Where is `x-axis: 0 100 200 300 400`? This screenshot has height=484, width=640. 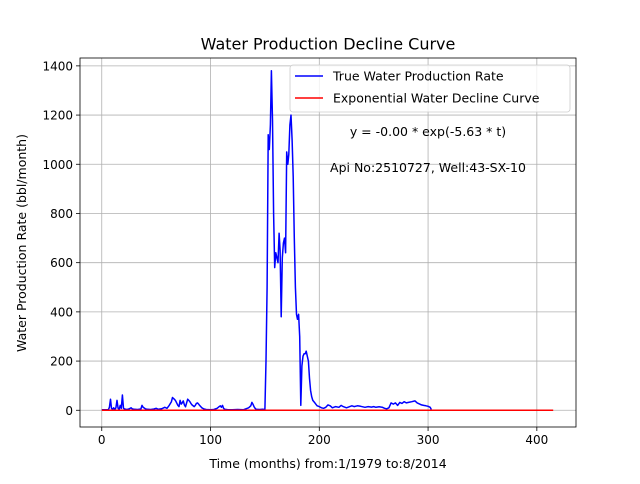
x-axis: 0 100 200 300 400 is located at coordinates (323, 437).